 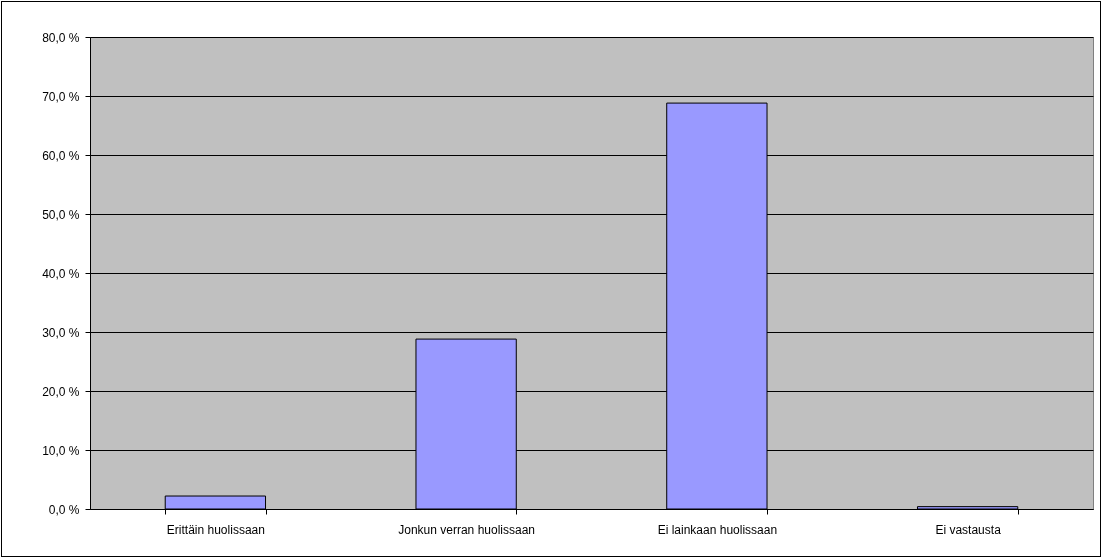 What do you see at coordinates (64, 509) in the screenshot?
I see `y-tick-label: 0,0 %` at bounding box center [64, 509].